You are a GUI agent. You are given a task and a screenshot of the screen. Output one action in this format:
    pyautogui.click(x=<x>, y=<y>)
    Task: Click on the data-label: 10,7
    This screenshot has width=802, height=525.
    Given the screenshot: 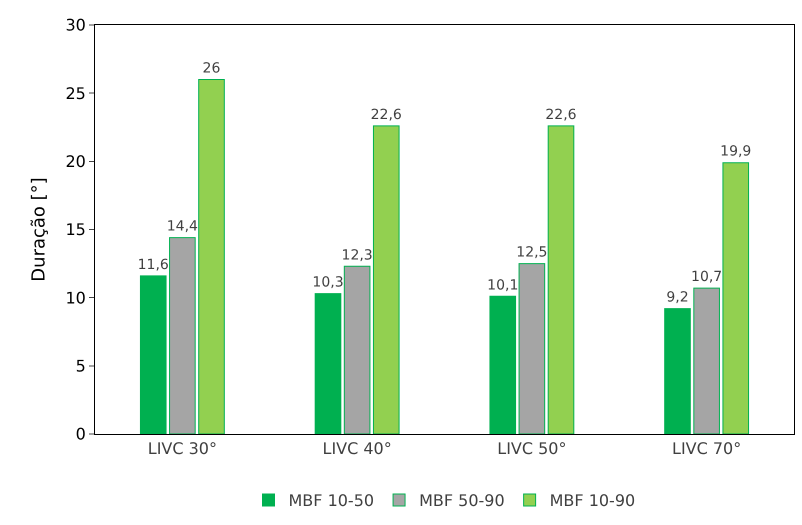 What is the action you would take?
    pyautogui.click(x=706, y=277)
    